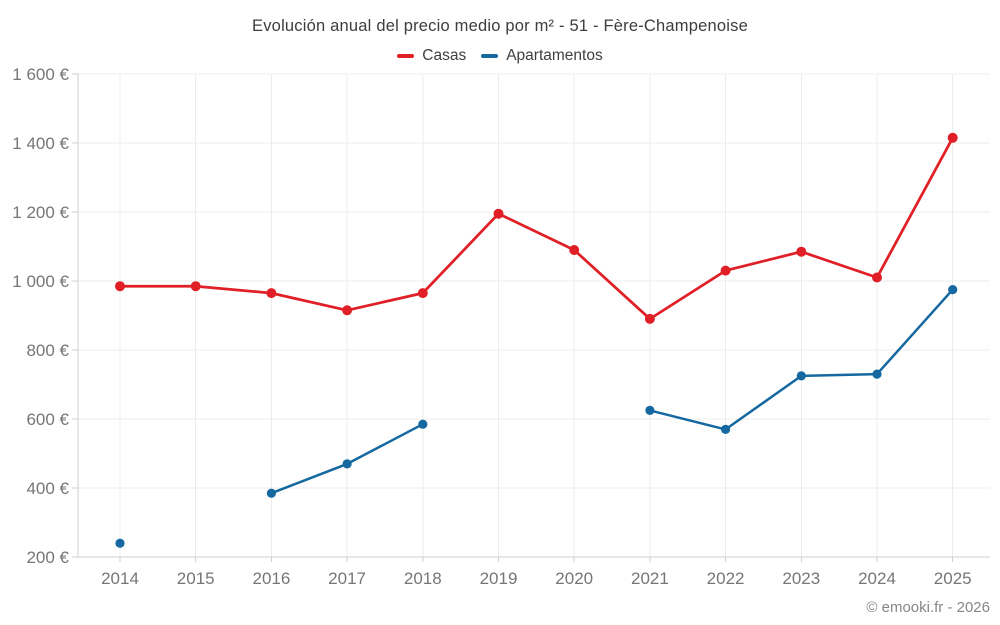 The height and width of the screenshot is (625, 1000). Describe the element at coordinates (40, 281) in the screenshot. I see `y-tick-label: 1 000 €` at that location.